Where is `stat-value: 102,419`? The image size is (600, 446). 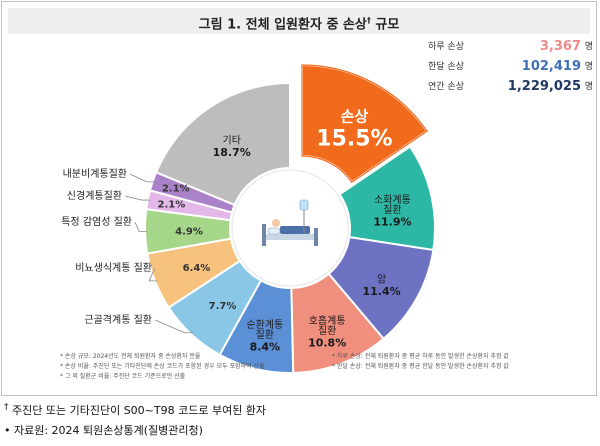
stat-value: 102,419 is located at coordinates (551, 66).